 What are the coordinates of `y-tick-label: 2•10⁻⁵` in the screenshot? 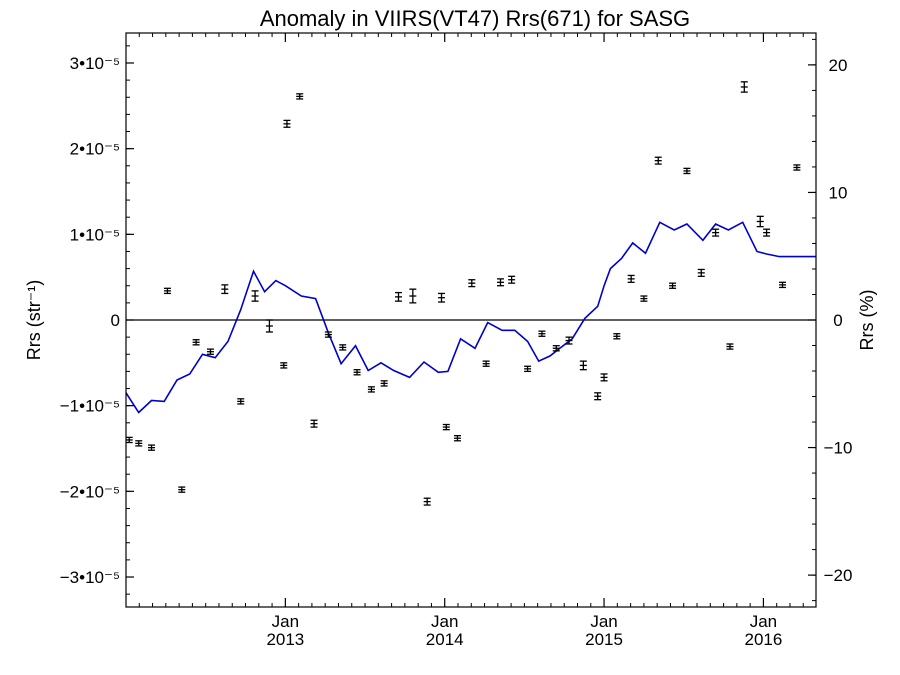 It's located at (95, 149).